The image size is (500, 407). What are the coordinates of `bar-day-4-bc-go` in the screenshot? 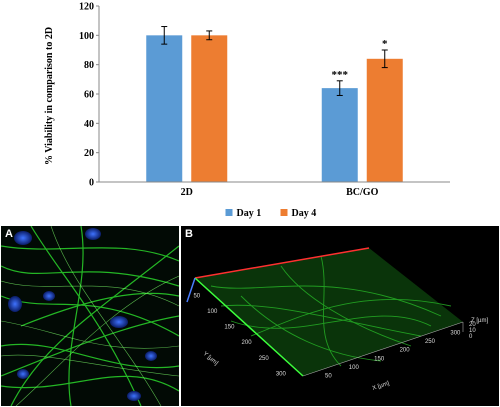 It's located at (384, 120).